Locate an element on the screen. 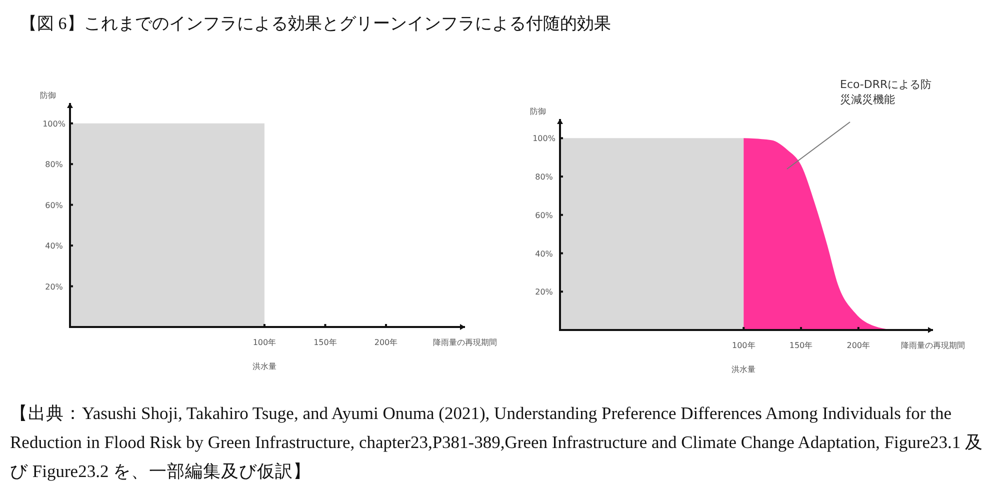 Image resolution: width=1000 pixels, height=494 pixels. chart-title: 【図 6】これまでのインフラによる効果とグリーンインフラによる付随的効果 is located at coordinates (315, 23).